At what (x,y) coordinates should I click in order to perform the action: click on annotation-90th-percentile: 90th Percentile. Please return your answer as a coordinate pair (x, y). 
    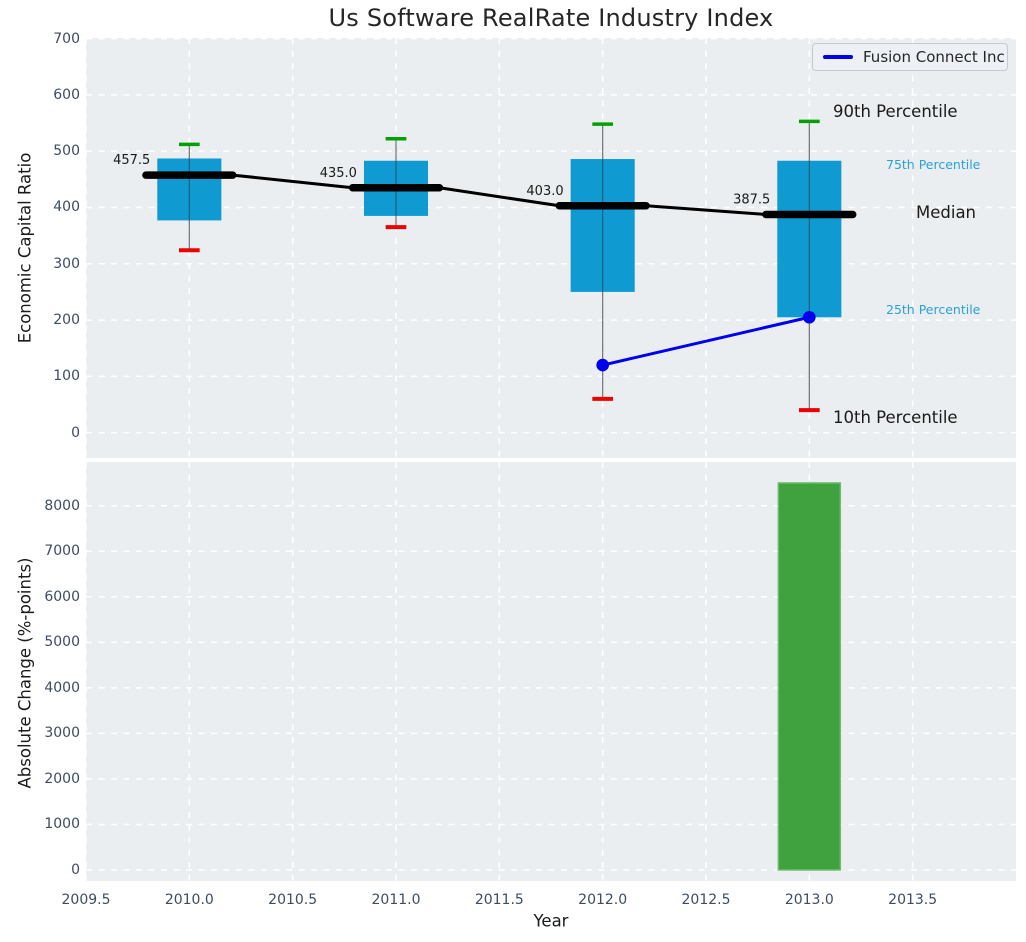
    Looking at the image, I should click on (895, 111).